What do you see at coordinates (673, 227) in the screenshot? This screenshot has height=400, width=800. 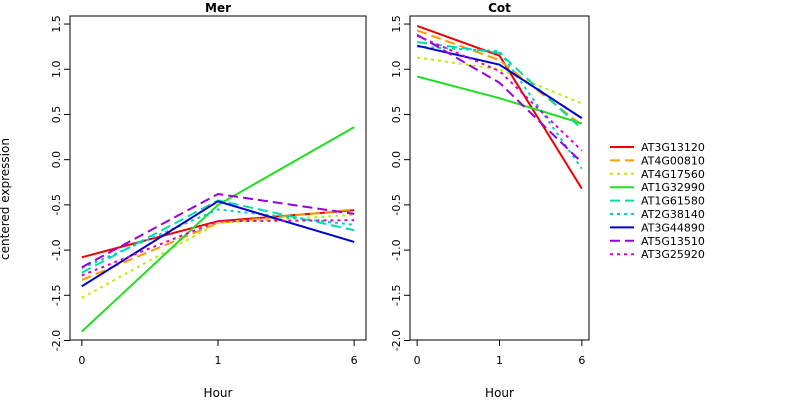 I see `legend-label: AT3G44890` at bounding box center [673, 227].